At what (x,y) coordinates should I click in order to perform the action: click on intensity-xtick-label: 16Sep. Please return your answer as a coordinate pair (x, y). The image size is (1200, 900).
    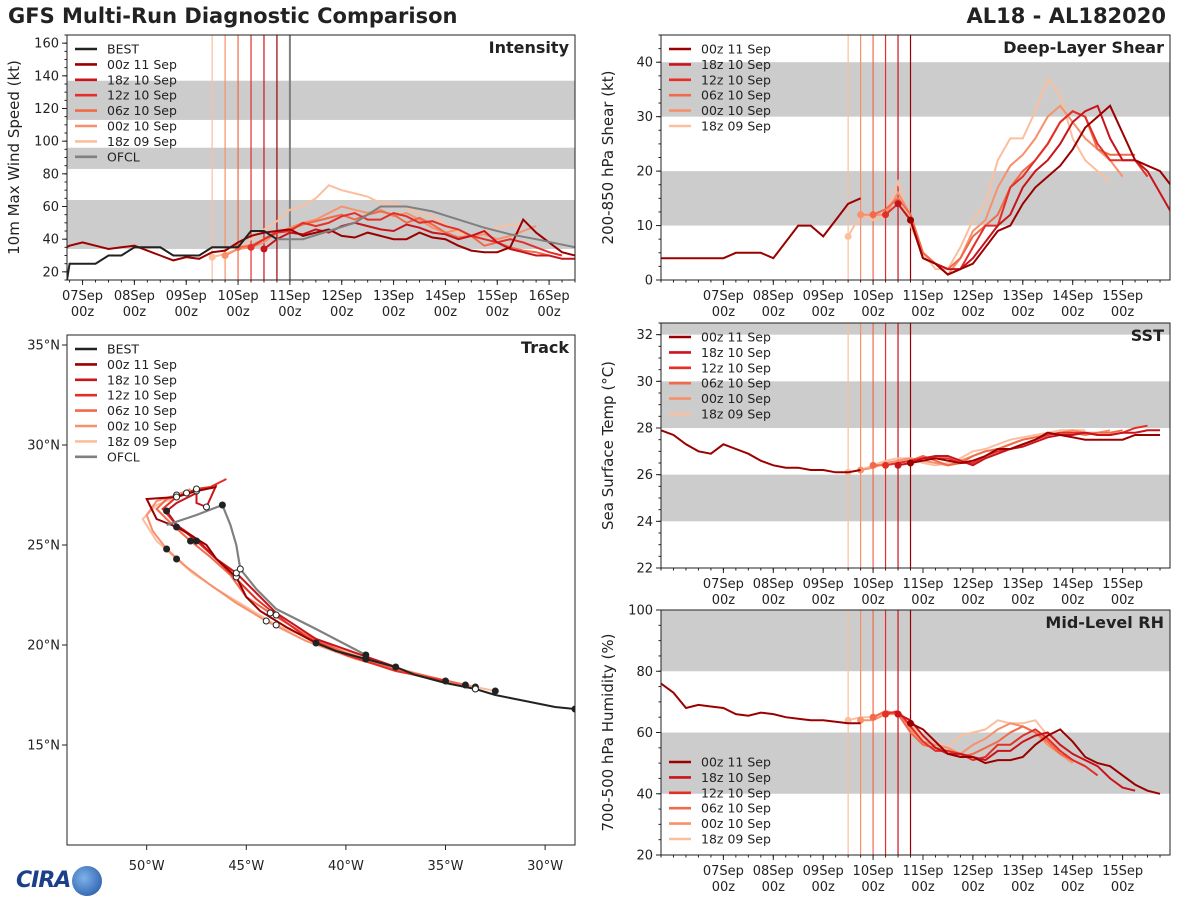
    Looking at the image, I should click on (549, 296).